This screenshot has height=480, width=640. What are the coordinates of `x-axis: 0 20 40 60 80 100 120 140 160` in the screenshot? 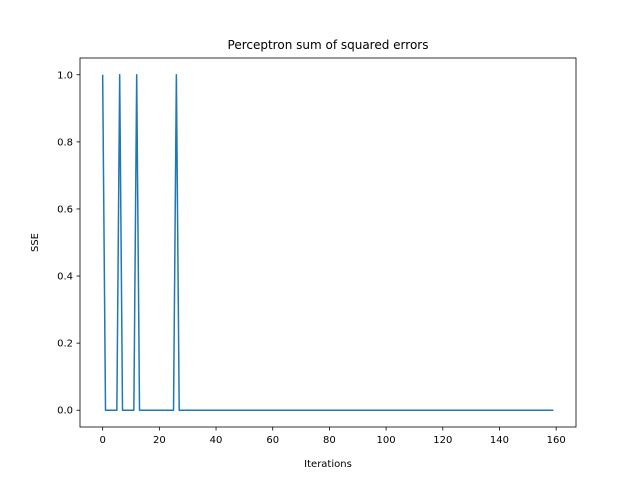 It's located at (332, 436).